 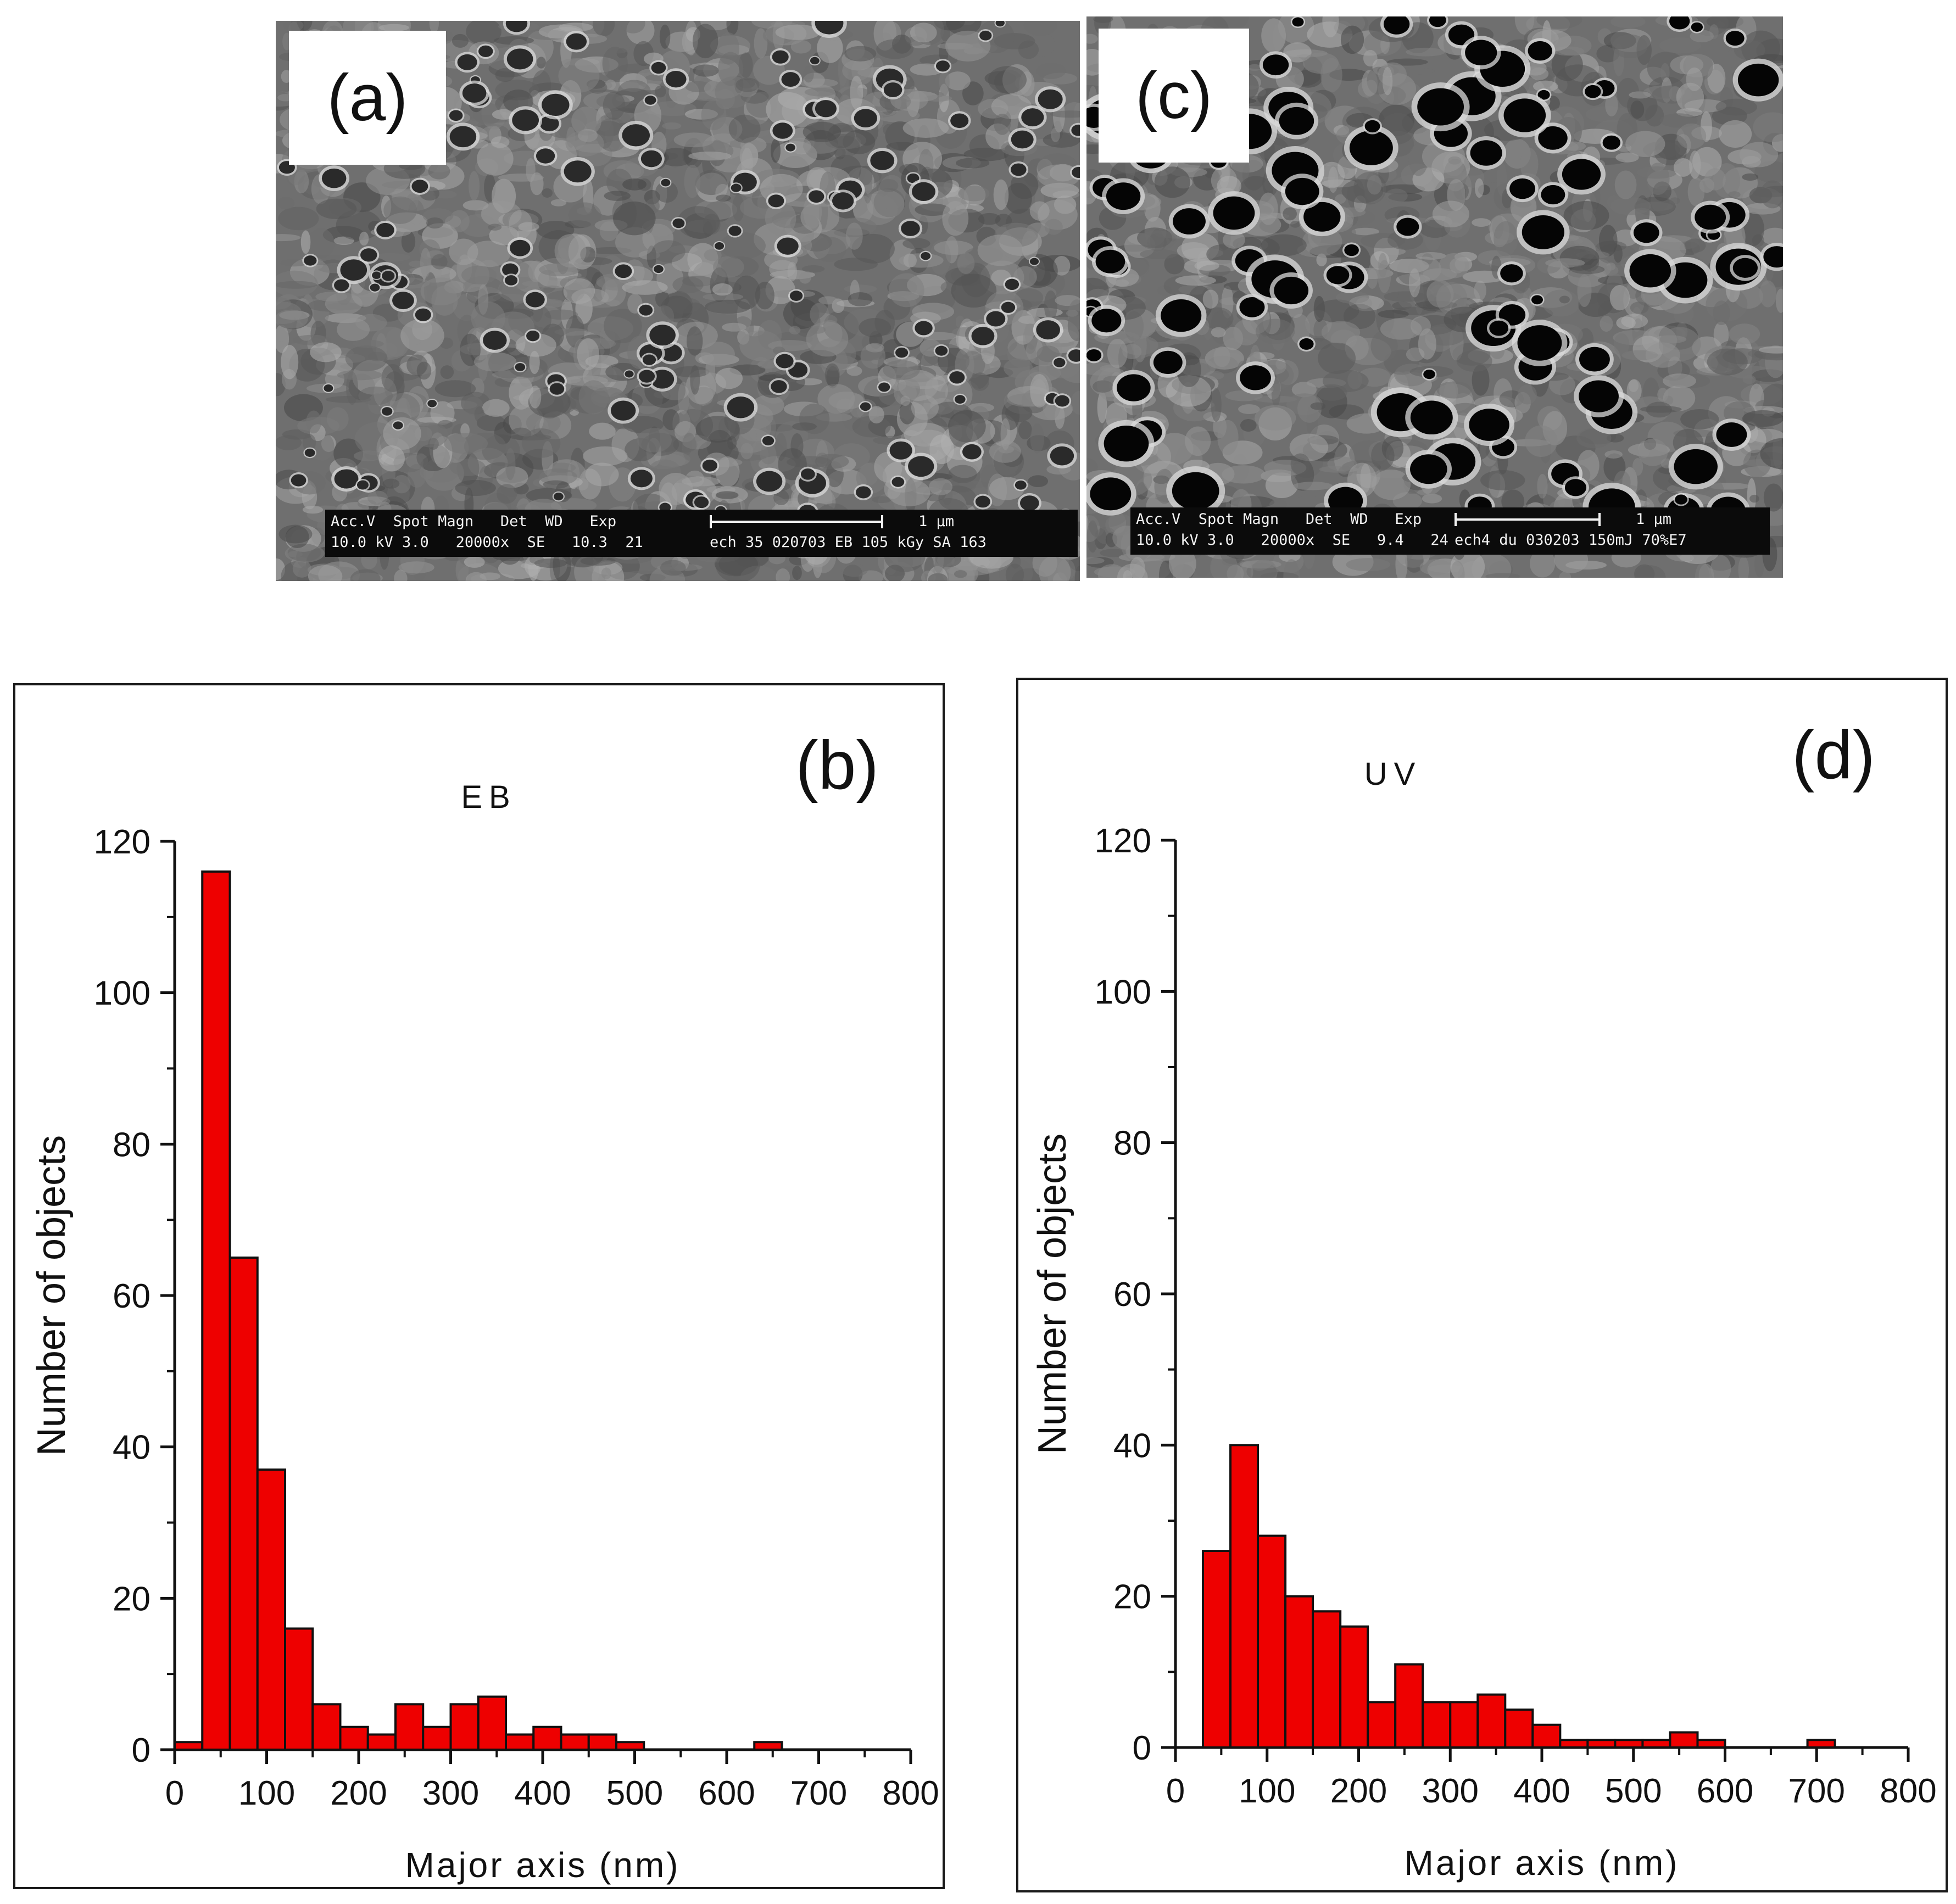 I want to click on sample-label-a: ech 35 020703 EB 105 kGy SA 163, so click(x=848, y=542).